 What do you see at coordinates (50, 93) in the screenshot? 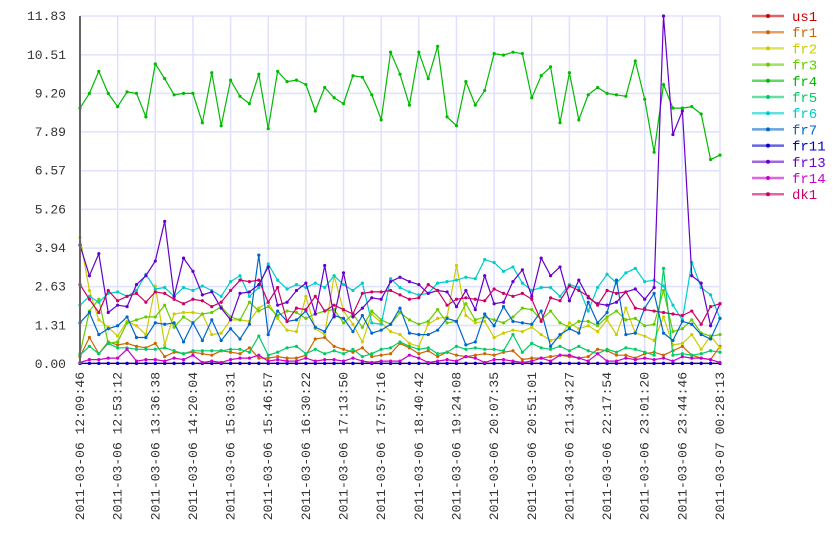
I see `y-tick-label: 9.20` at bounding box center [50, 93].